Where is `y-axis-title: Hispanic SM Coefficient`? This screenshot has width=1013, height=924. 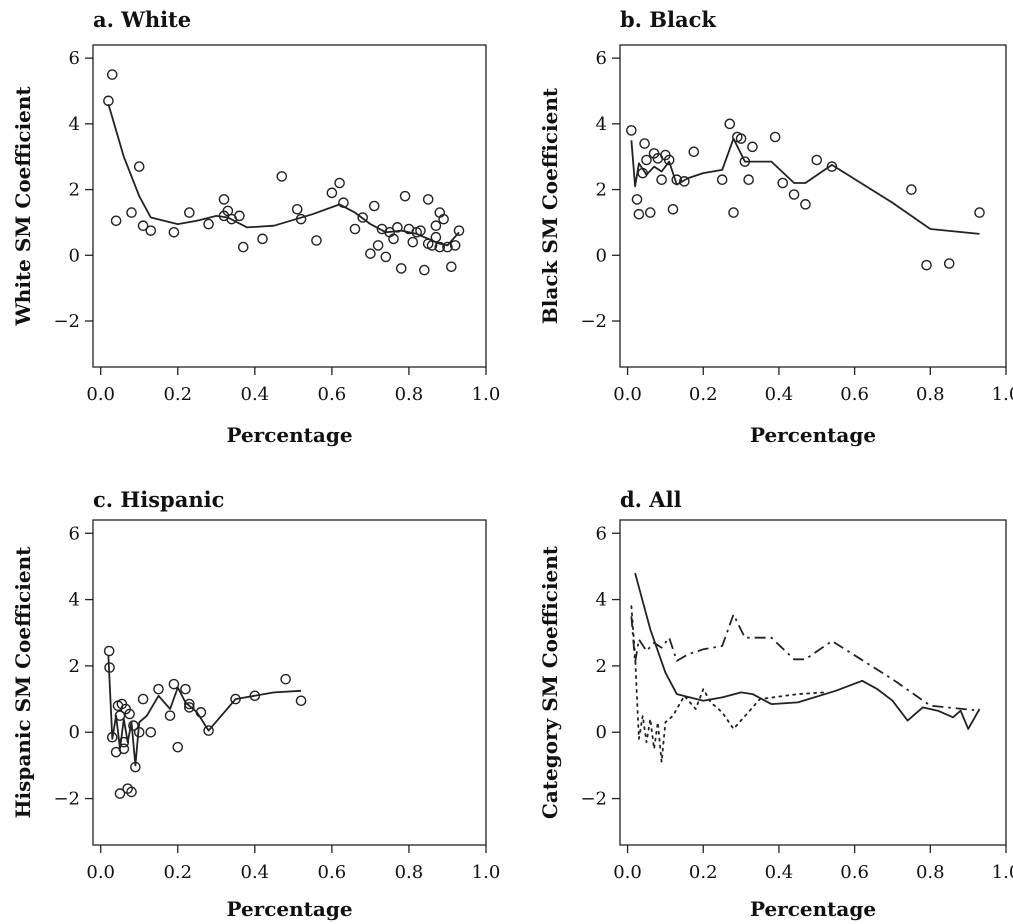 y-axis-title: Hispanic SM Coefficient is located at coordinates (23, 682).